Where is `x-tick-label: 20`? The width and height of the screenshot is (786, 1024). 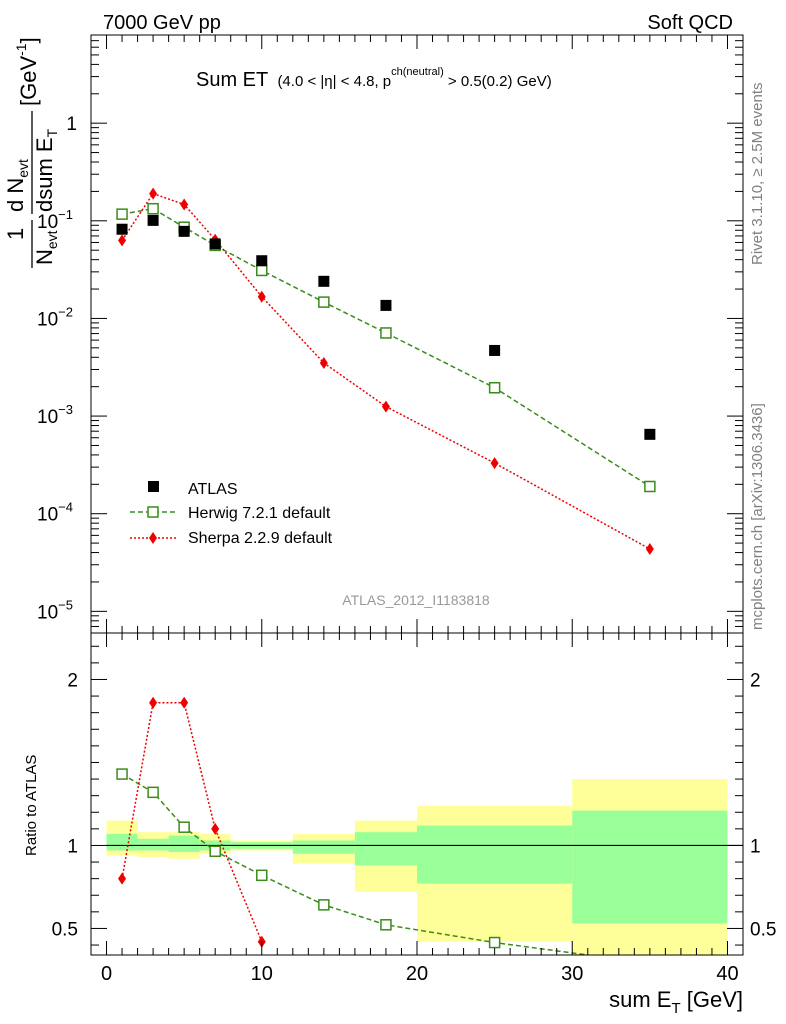 x-tick-label: 20 is located at coordinates (417, 974).